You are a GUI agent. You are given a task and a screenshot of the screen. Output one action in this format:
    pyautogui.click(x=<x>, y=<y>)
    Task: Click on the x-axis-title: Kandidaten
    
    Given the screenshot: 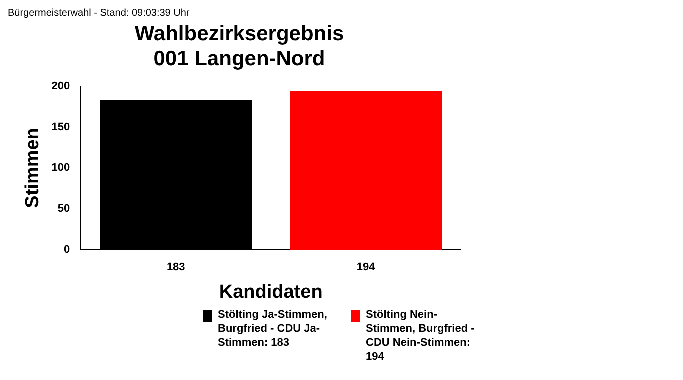 What is the action you would take?
    pyautogui.click(x=271, y=292)
    